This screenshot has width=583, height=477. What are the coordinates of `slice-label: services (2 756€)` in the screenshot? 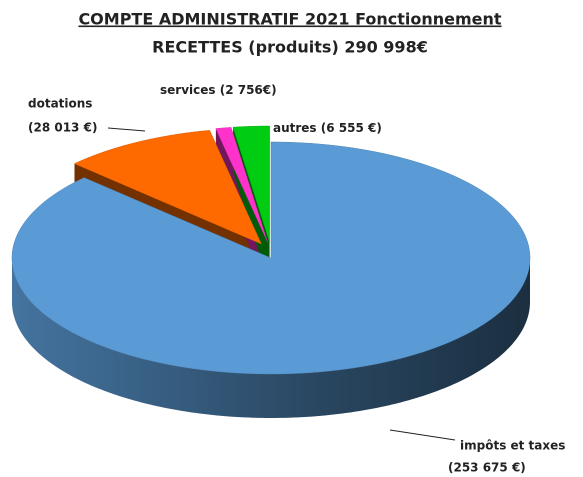 It's located at (218, 90).